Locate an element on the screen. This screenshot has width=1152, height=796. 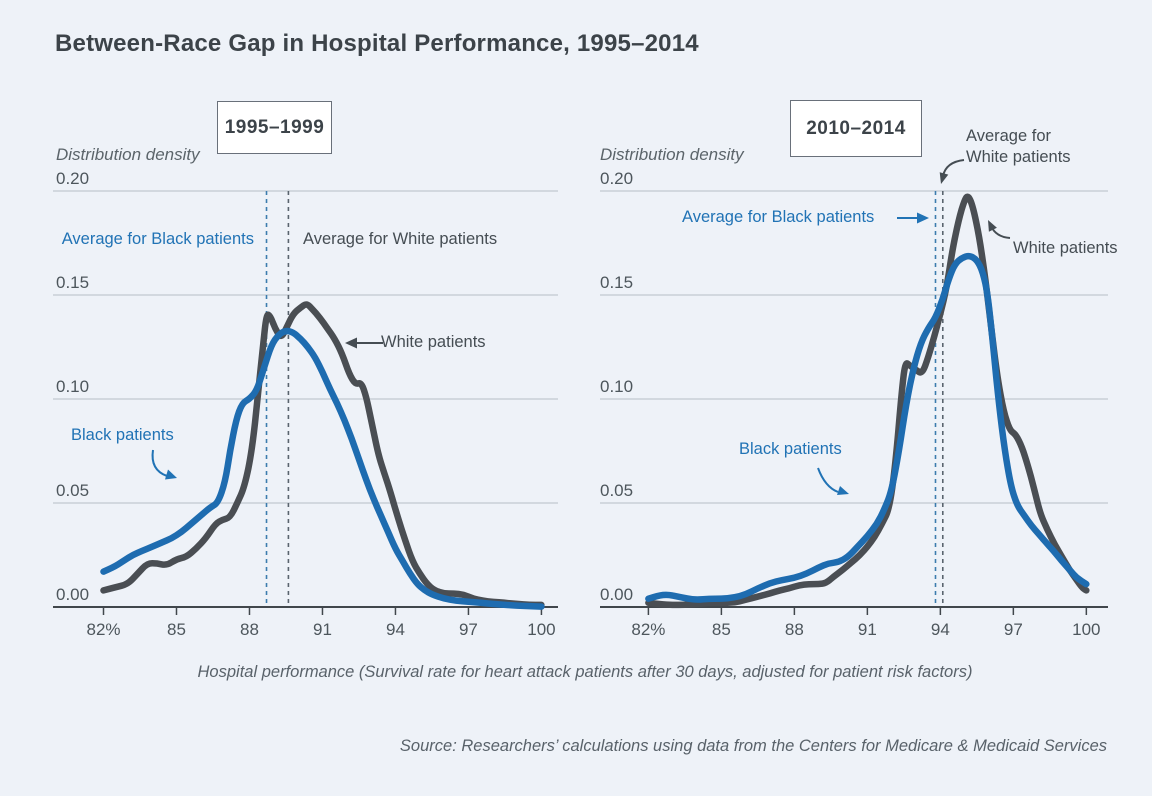
y-tick-label-left: 0.10 is located at coordinates (73, 386).